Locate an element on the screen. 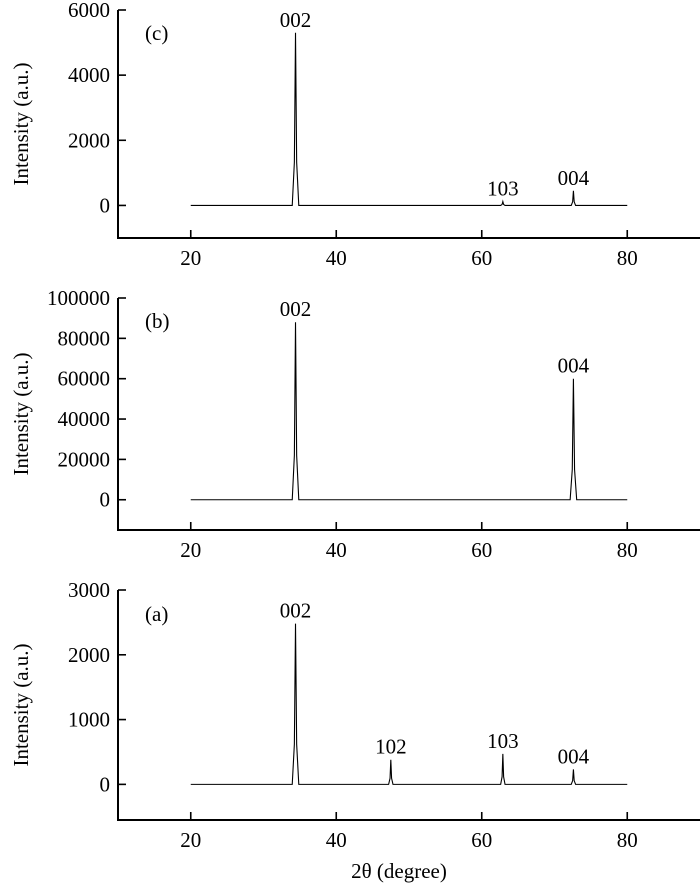  y-tick-label: 80000 is located at coordinates (84, 338).